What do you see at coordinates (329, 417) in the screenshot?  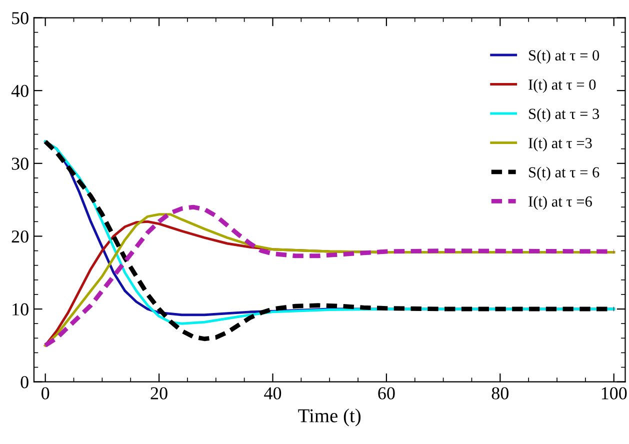 I see `x-axis-title: Time (t)` at bounding box center [329, 417].